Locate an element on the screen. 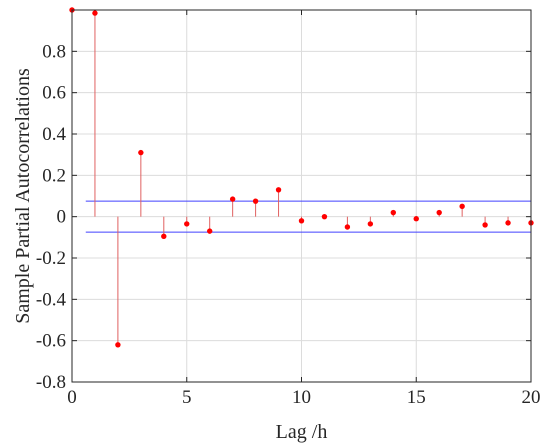 Image resolution: width=550 pixels, height=447 pixels. y-tick-label: -0.2 is located at coordinates (51, 258).